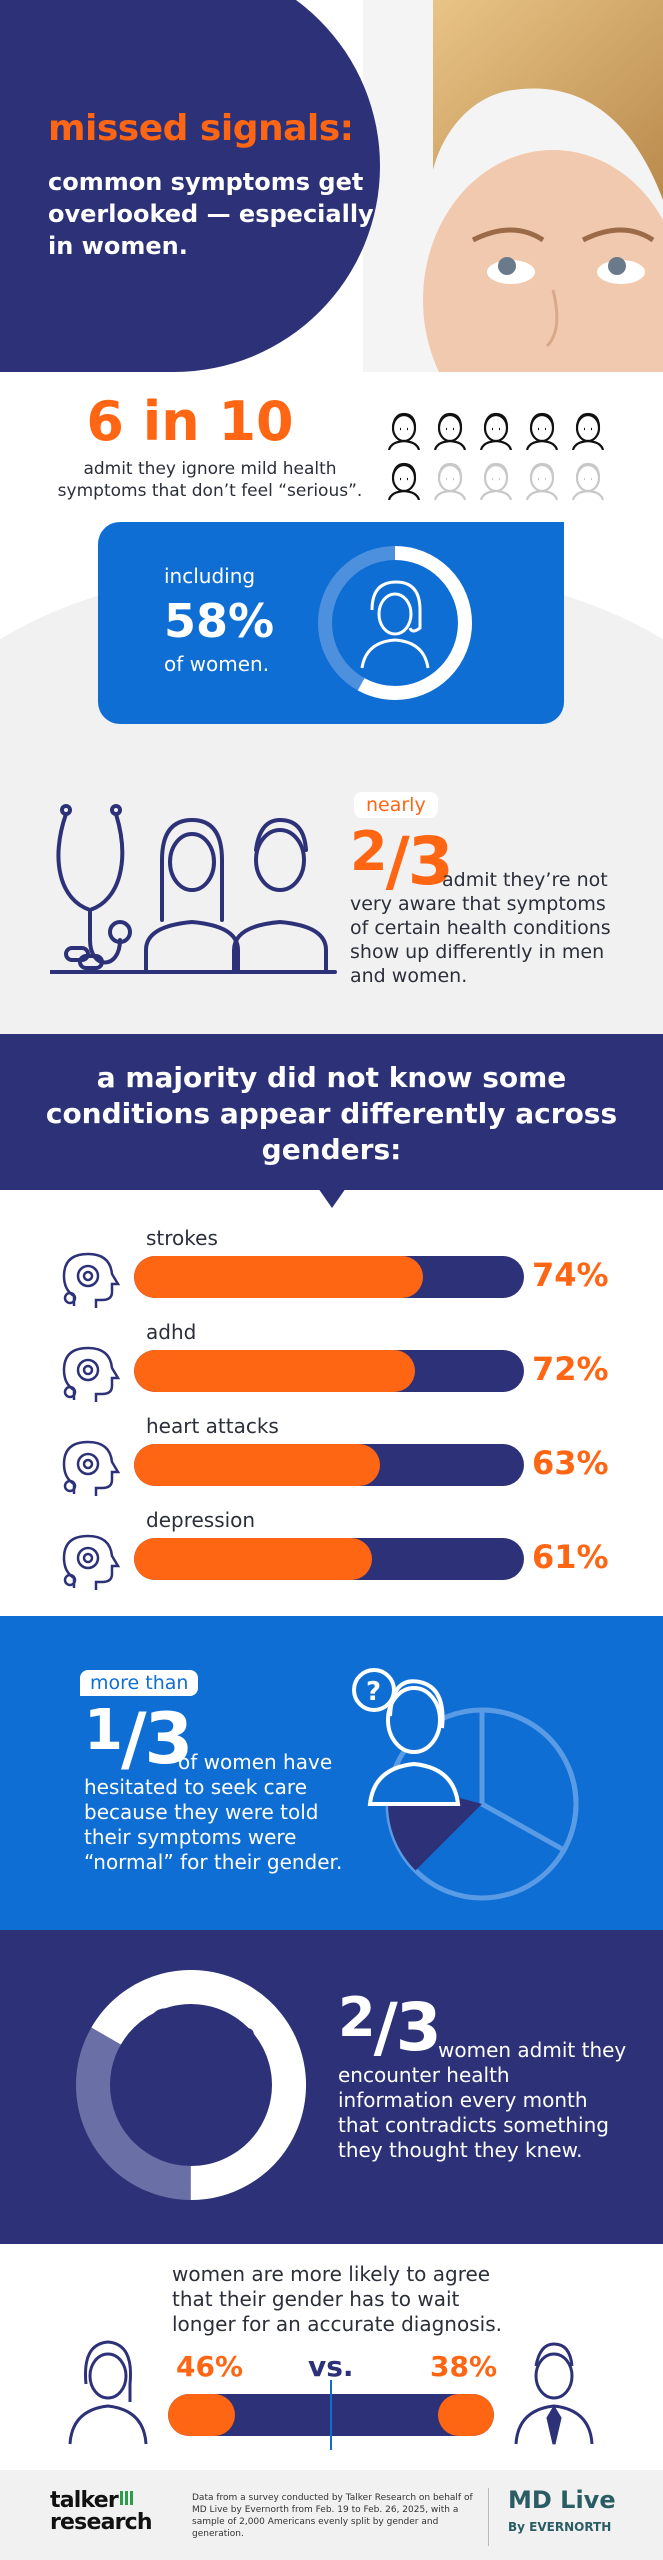  What do you see at coordinates (108, 2392) in the screenshot?
I see `woman-icon` at bounding box center [108, 2392].